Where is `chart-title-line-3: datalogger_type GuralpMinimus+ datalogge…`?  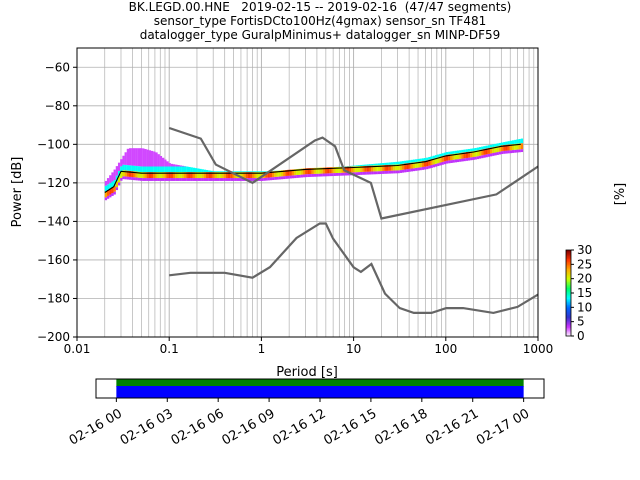 chart-title-line-3: datalogger_type GuralpMinimus+ datalogge… is located at coordinates (320, 35).